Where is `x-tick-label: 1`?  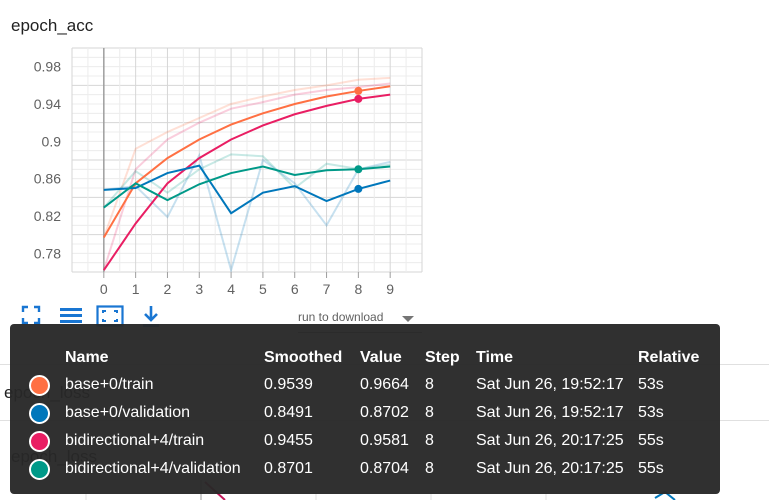 x-tick-label: 1 is located at coordinates (136, 289).